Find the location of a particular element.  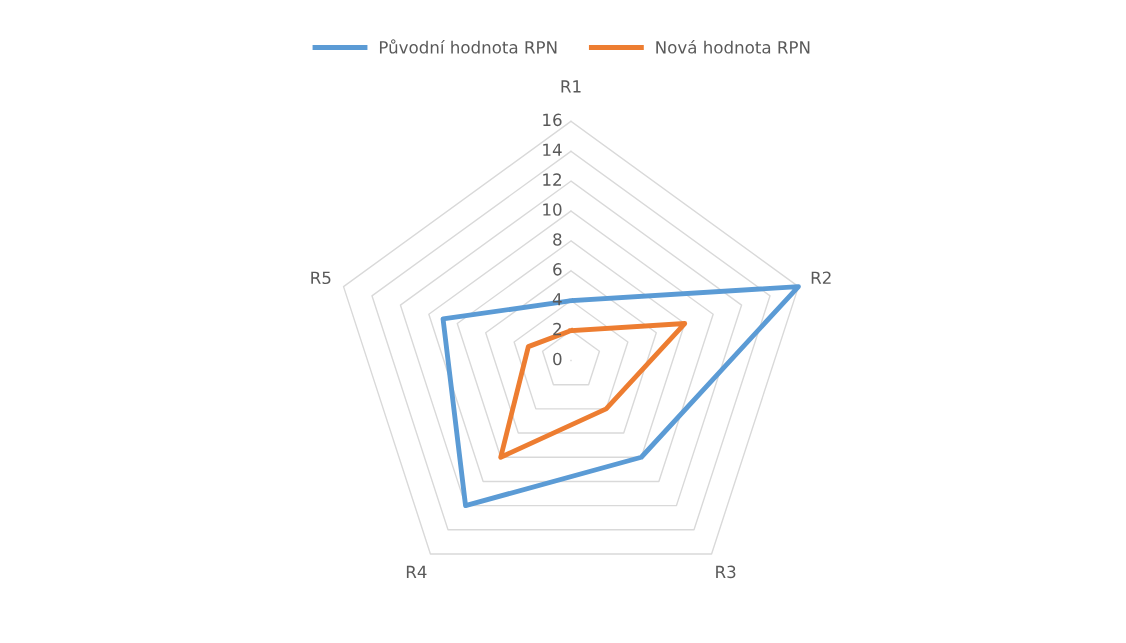

y-tick-label: 2 is located at coordinates (557, 329).